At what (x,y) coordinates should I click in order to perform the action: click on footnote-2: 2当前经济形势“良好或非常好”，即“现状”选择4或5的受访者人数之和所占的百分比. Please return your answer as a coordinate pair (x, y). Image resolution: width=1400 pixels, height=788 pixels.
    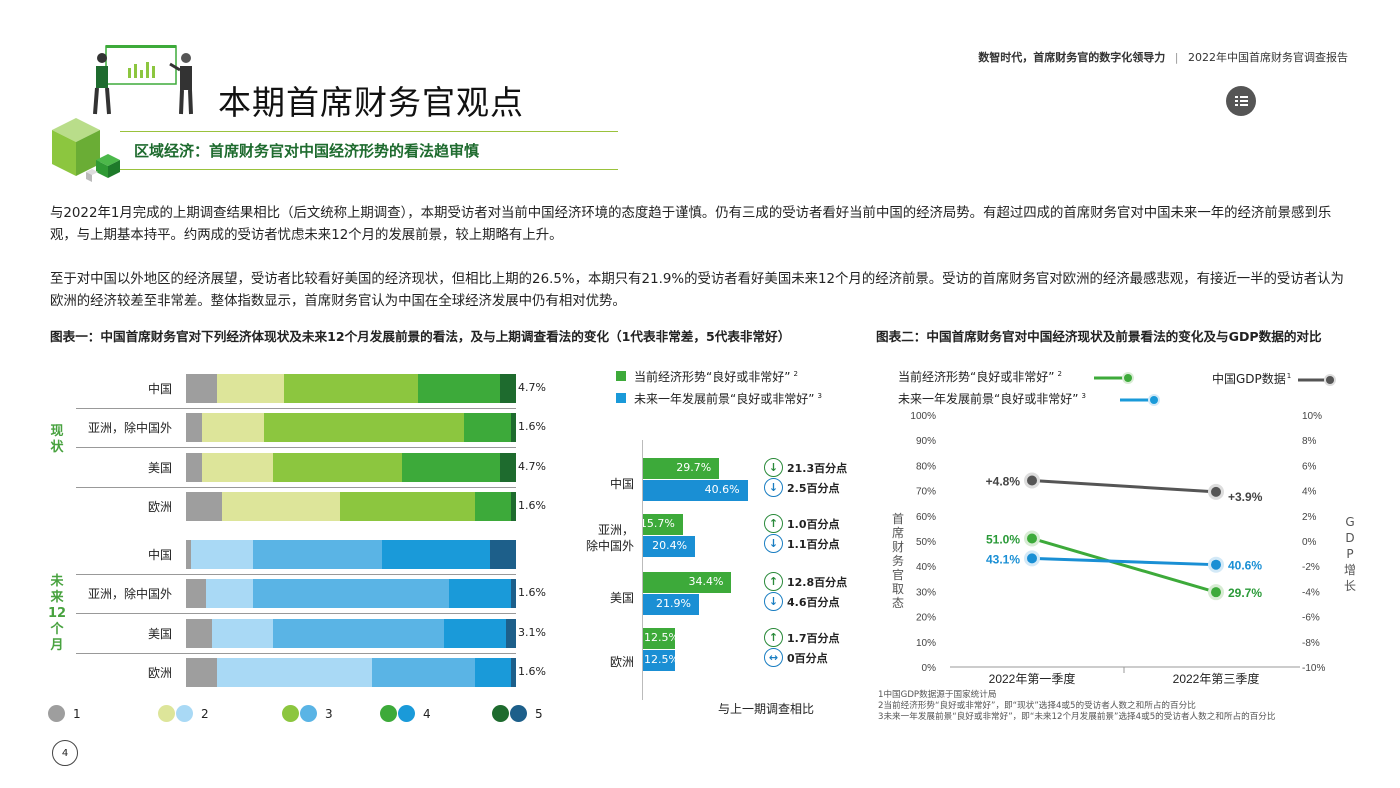
    Looking at the image, I should click on (1037, 706).